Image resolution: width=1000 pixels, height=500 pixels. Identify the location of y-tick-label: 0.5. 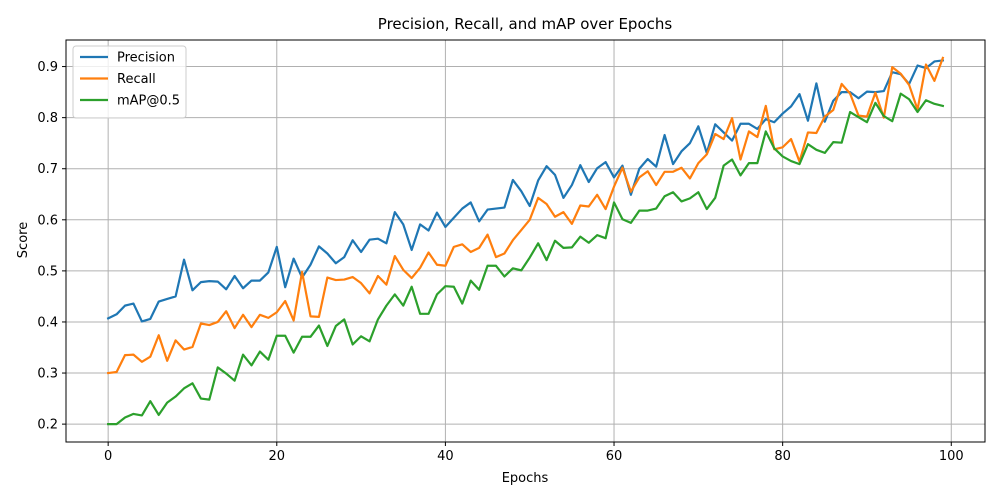
(47, 271).